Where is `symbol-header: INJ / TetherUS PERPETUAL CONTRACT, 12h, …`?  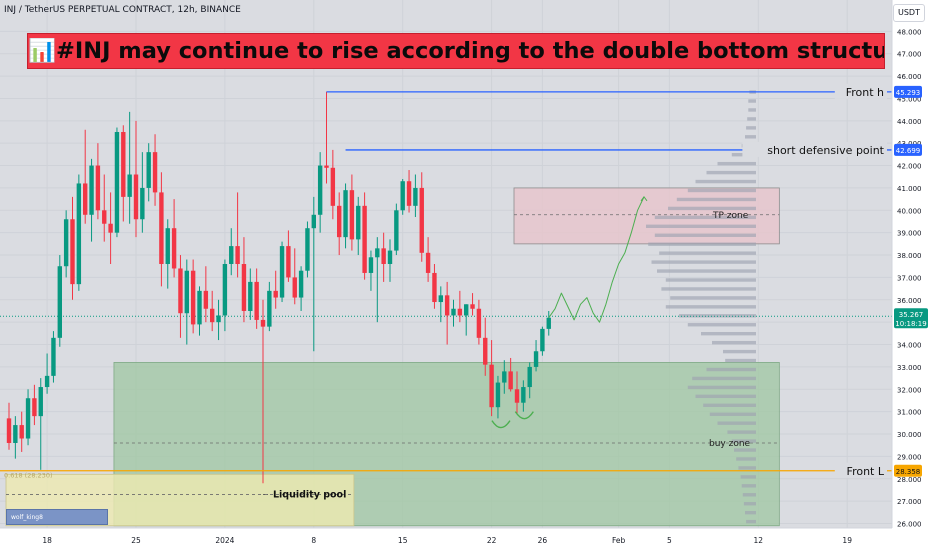 symbol-header: INJ / TetherUS PERPETUAL CONTRACT, 12h, … is located at coordinates (122, 10).